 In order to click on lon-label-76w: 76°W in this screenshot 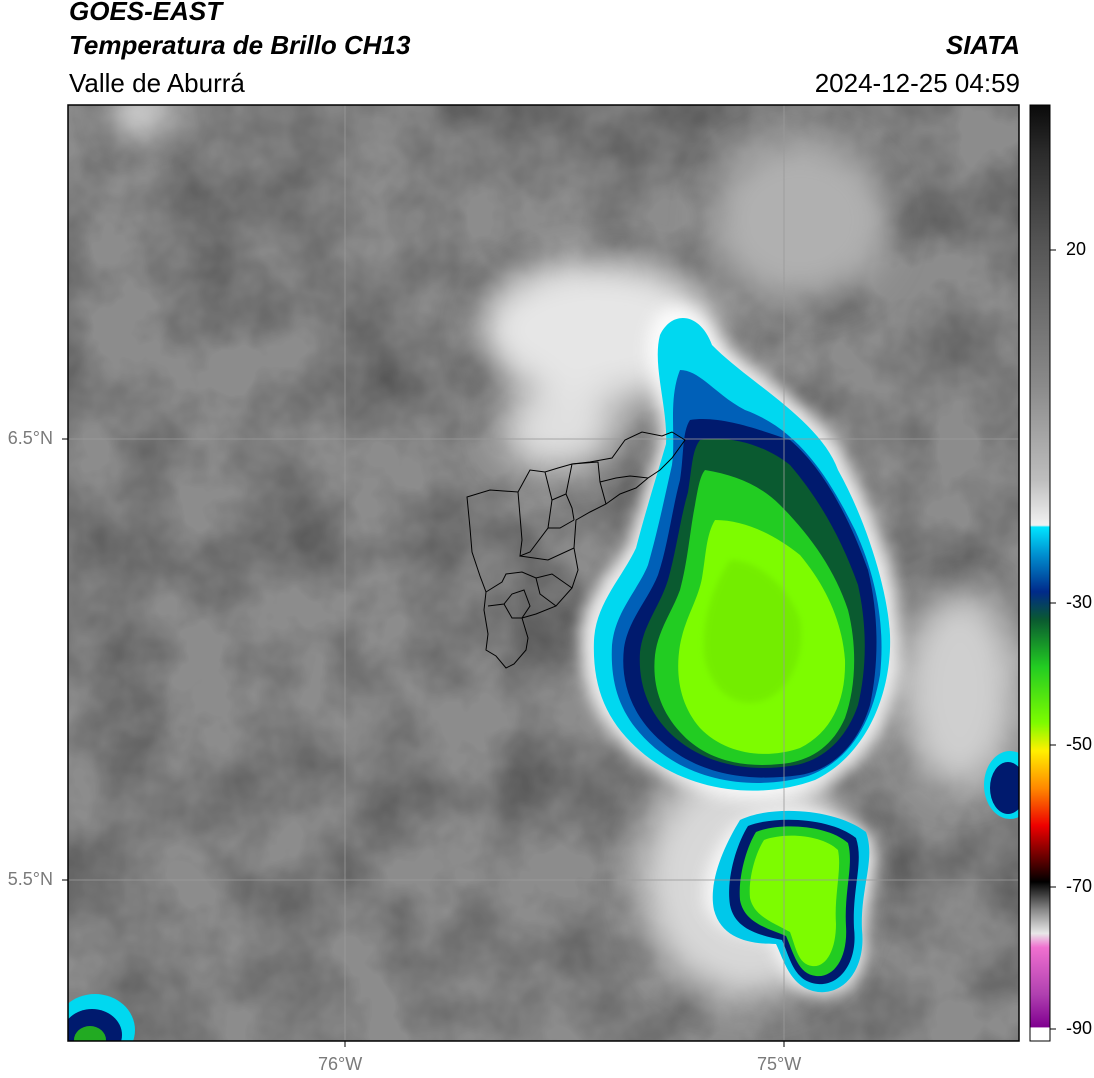, I will do `click(340, 1064)`.